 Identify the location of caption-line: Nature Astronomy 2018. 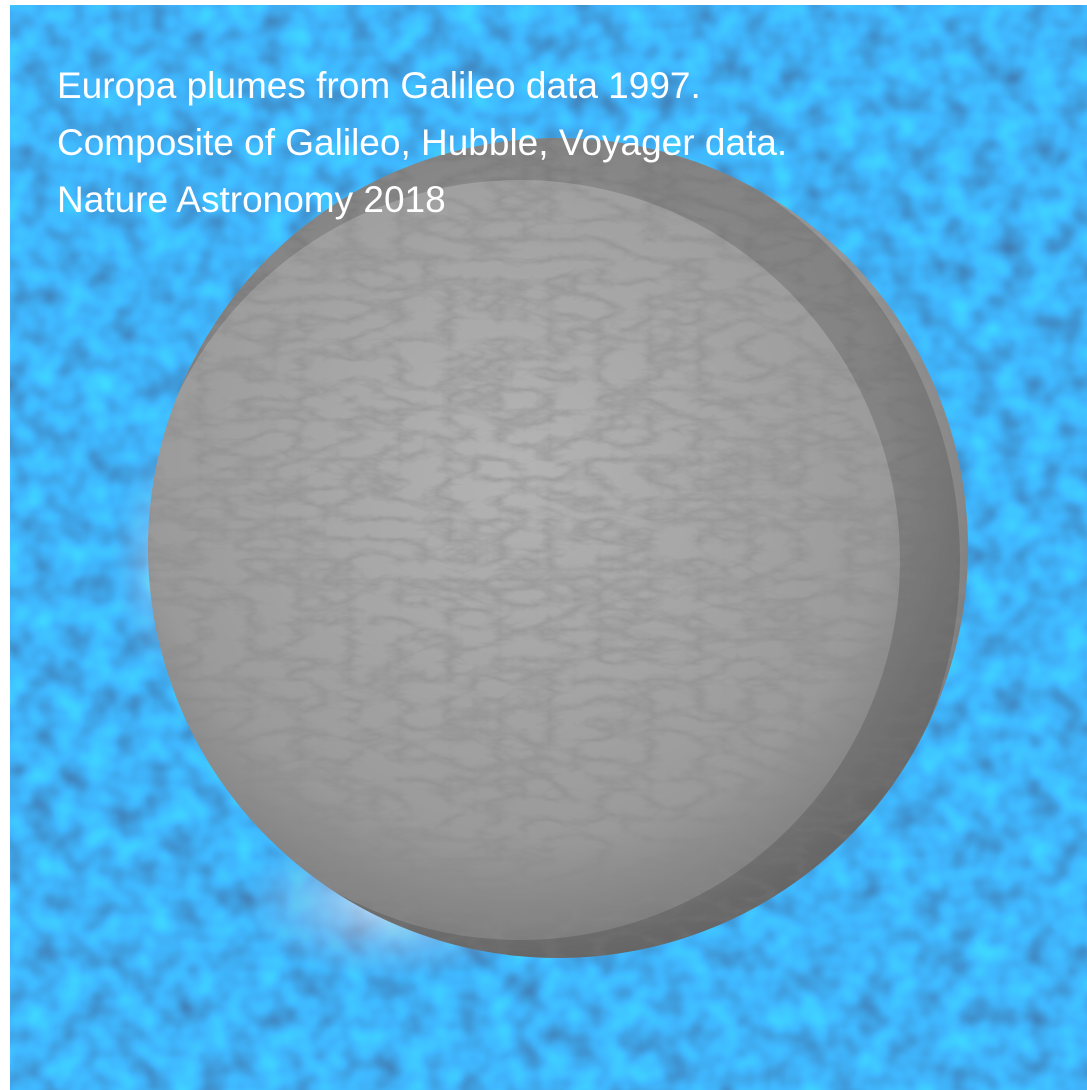
(251, 199).